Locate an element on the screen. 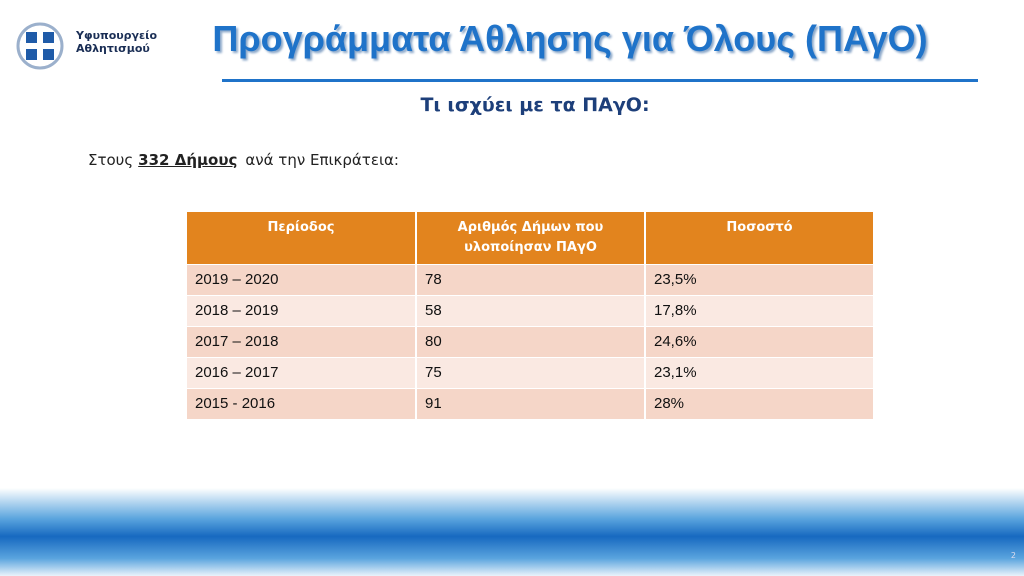 This screenshot has height=576, width=1024. intro-text: Στους is located at coordinates (111, 160).